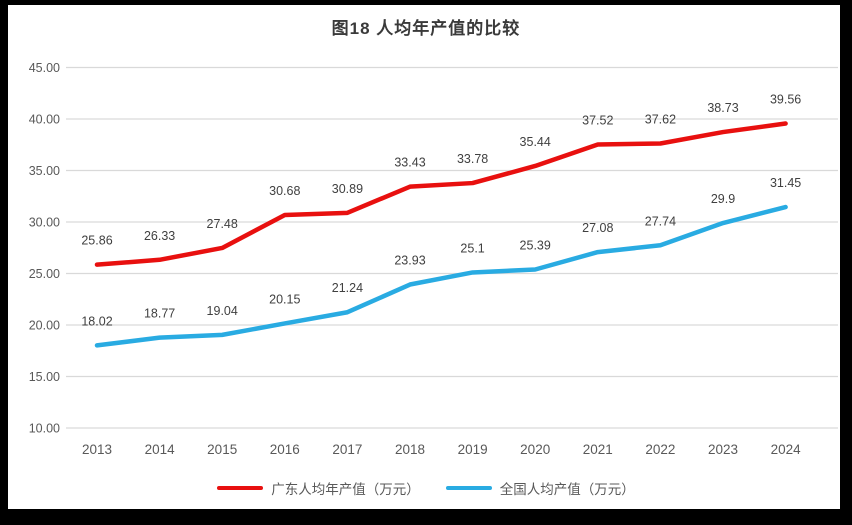 This screenshot has width=852, height=525. I want to click on legend-line-swatch-national, so click(468, 488).